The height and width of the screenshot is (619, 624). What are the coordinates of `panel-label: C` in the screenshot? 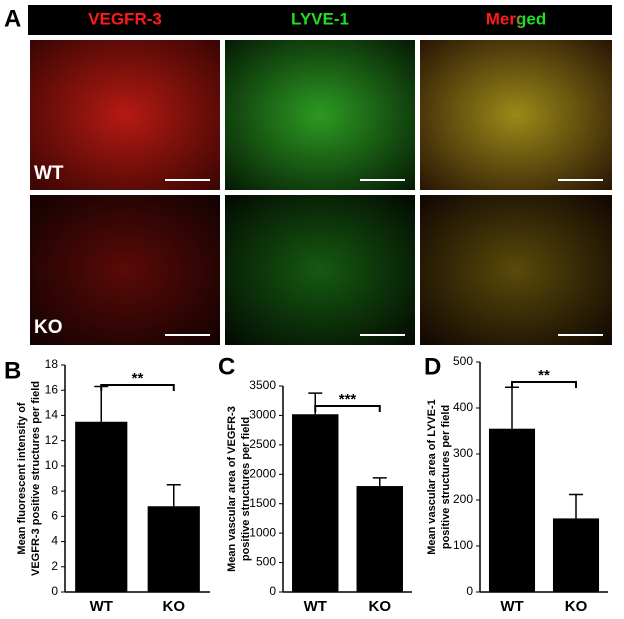 It's located at (226, 366).